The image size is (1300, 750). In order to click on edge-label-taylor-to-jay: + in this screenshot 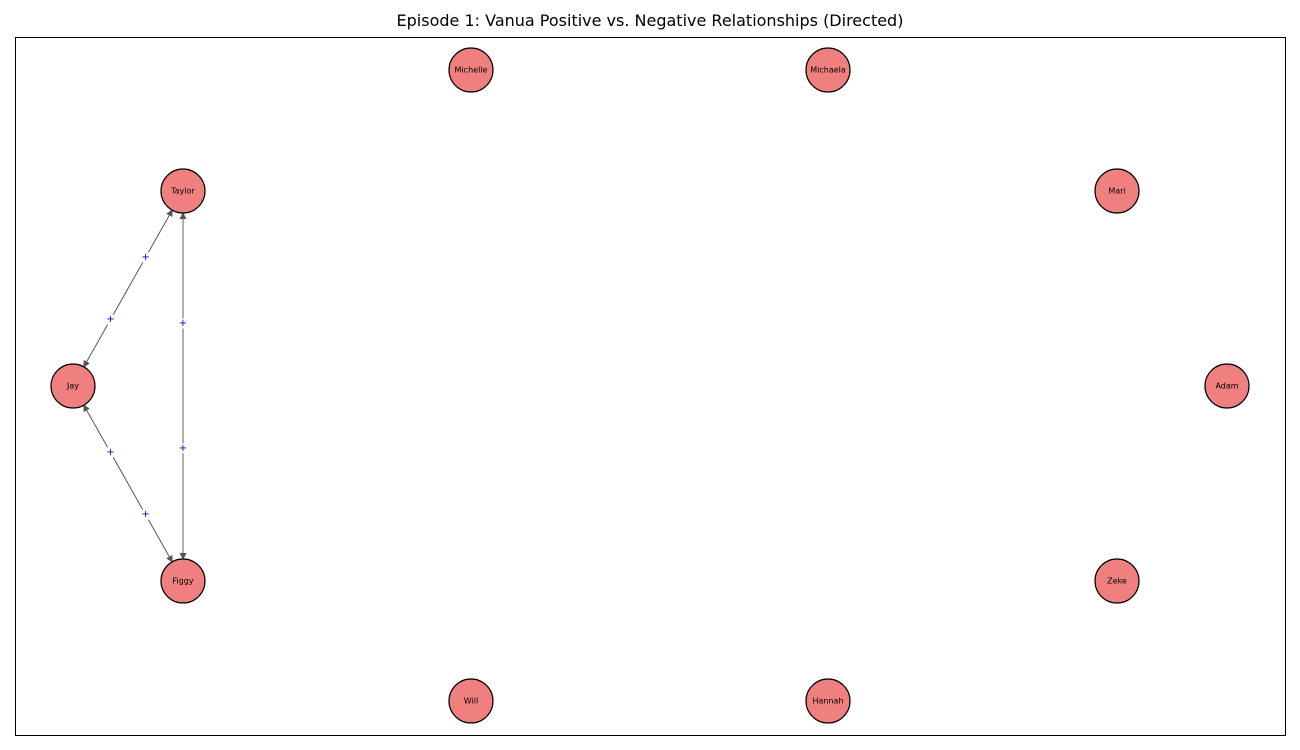, I will do `click(145, 257)`.